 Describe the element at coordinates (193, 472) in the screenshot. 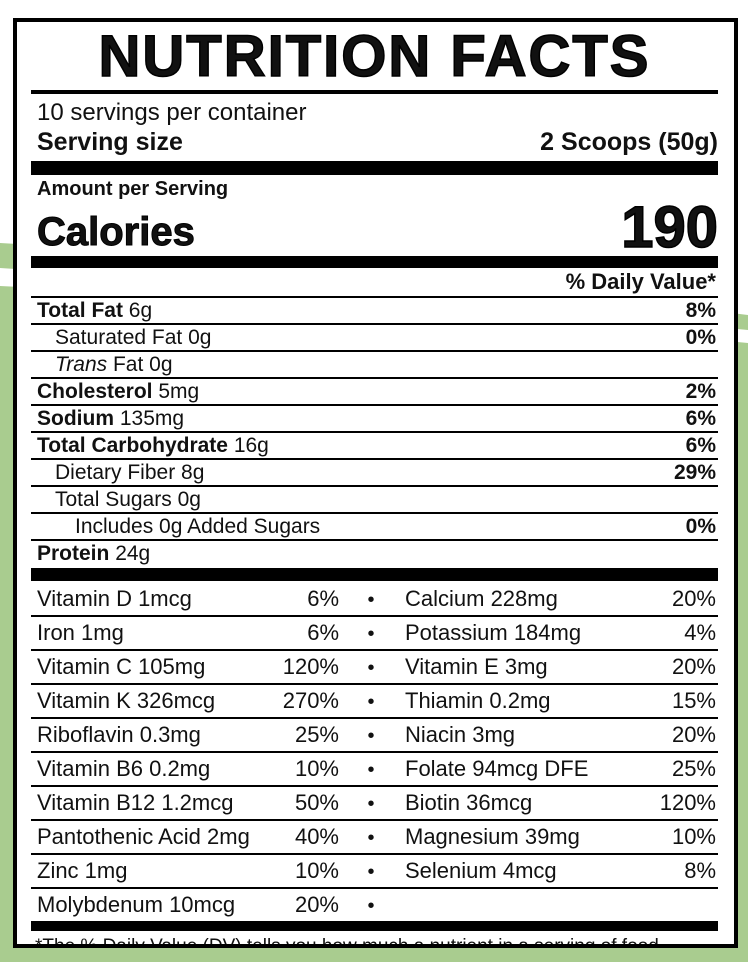

I see `nutrient-amount: 8g` at that location.